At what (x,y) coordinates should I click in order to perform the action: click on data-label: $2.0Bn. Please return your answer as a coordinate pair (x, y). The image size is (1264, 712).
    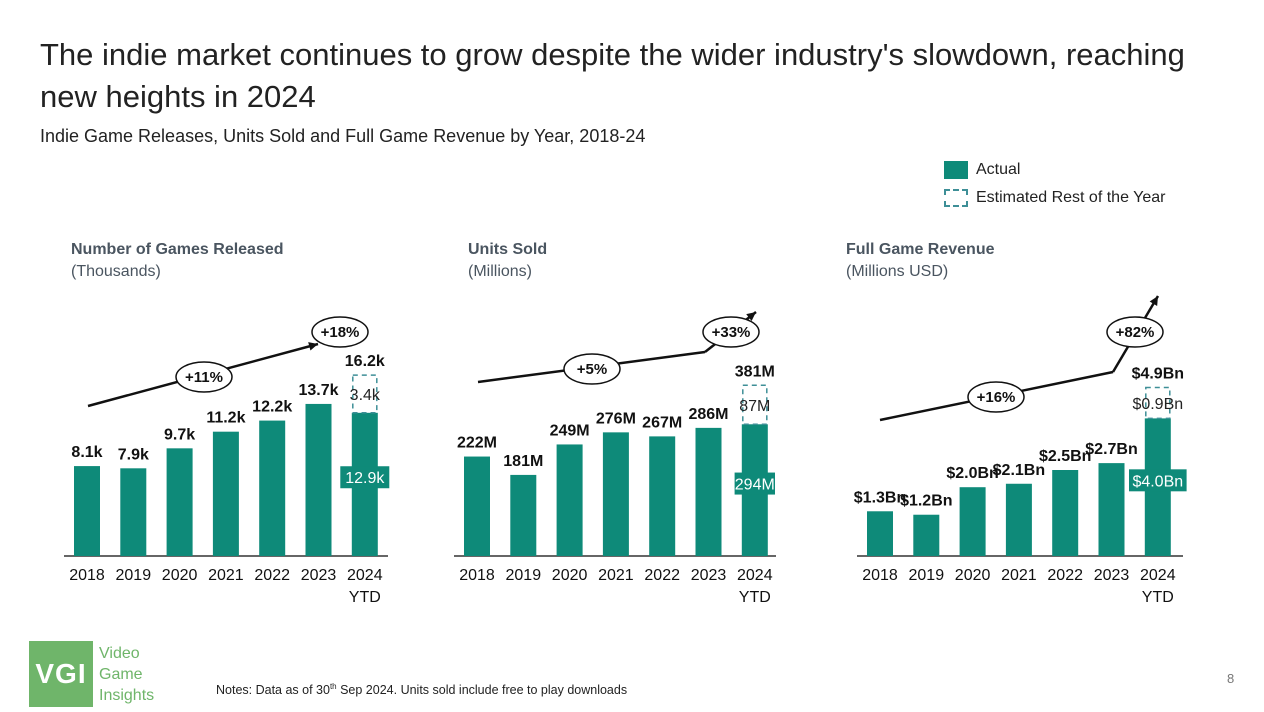
    Looking at the image, I should click on (972, 473).